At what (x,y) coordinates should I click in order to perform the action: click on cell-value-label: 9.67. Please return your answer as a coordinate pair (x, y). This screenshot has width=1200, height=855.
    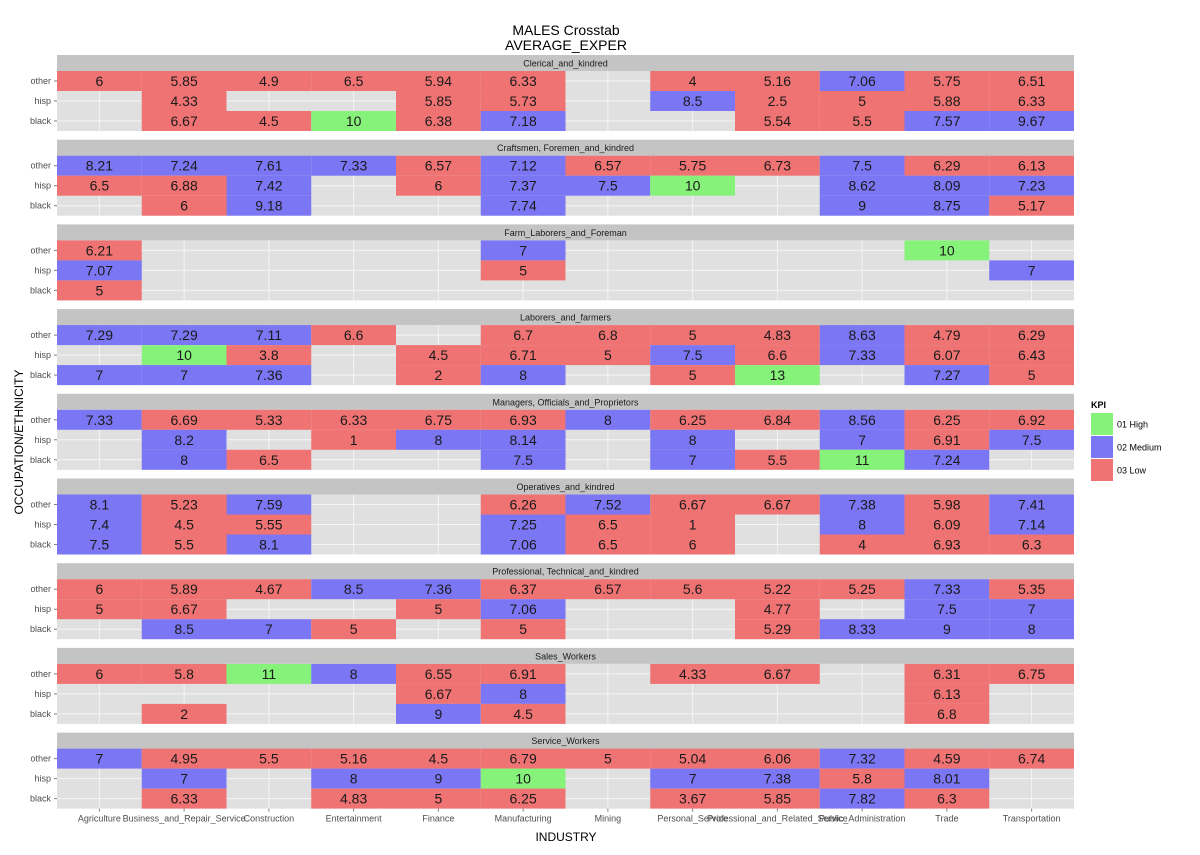
    Looking at the image, I should click on (1031, 121).